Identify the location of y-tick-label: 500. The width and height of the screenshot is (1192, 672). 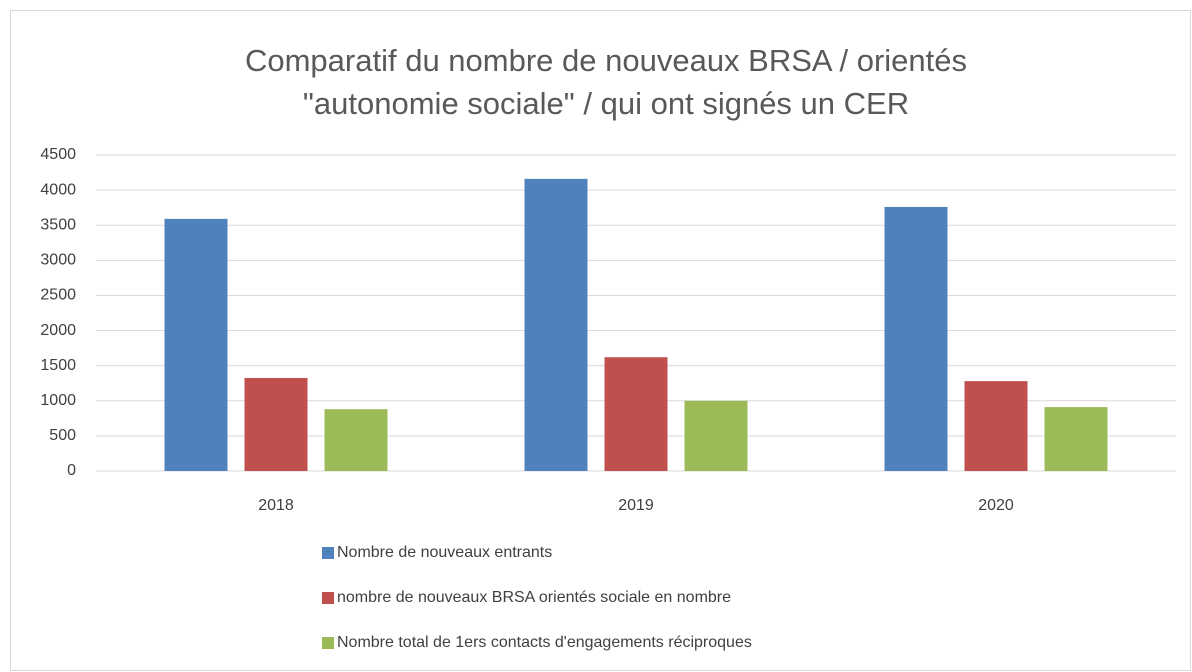
(62, 435).